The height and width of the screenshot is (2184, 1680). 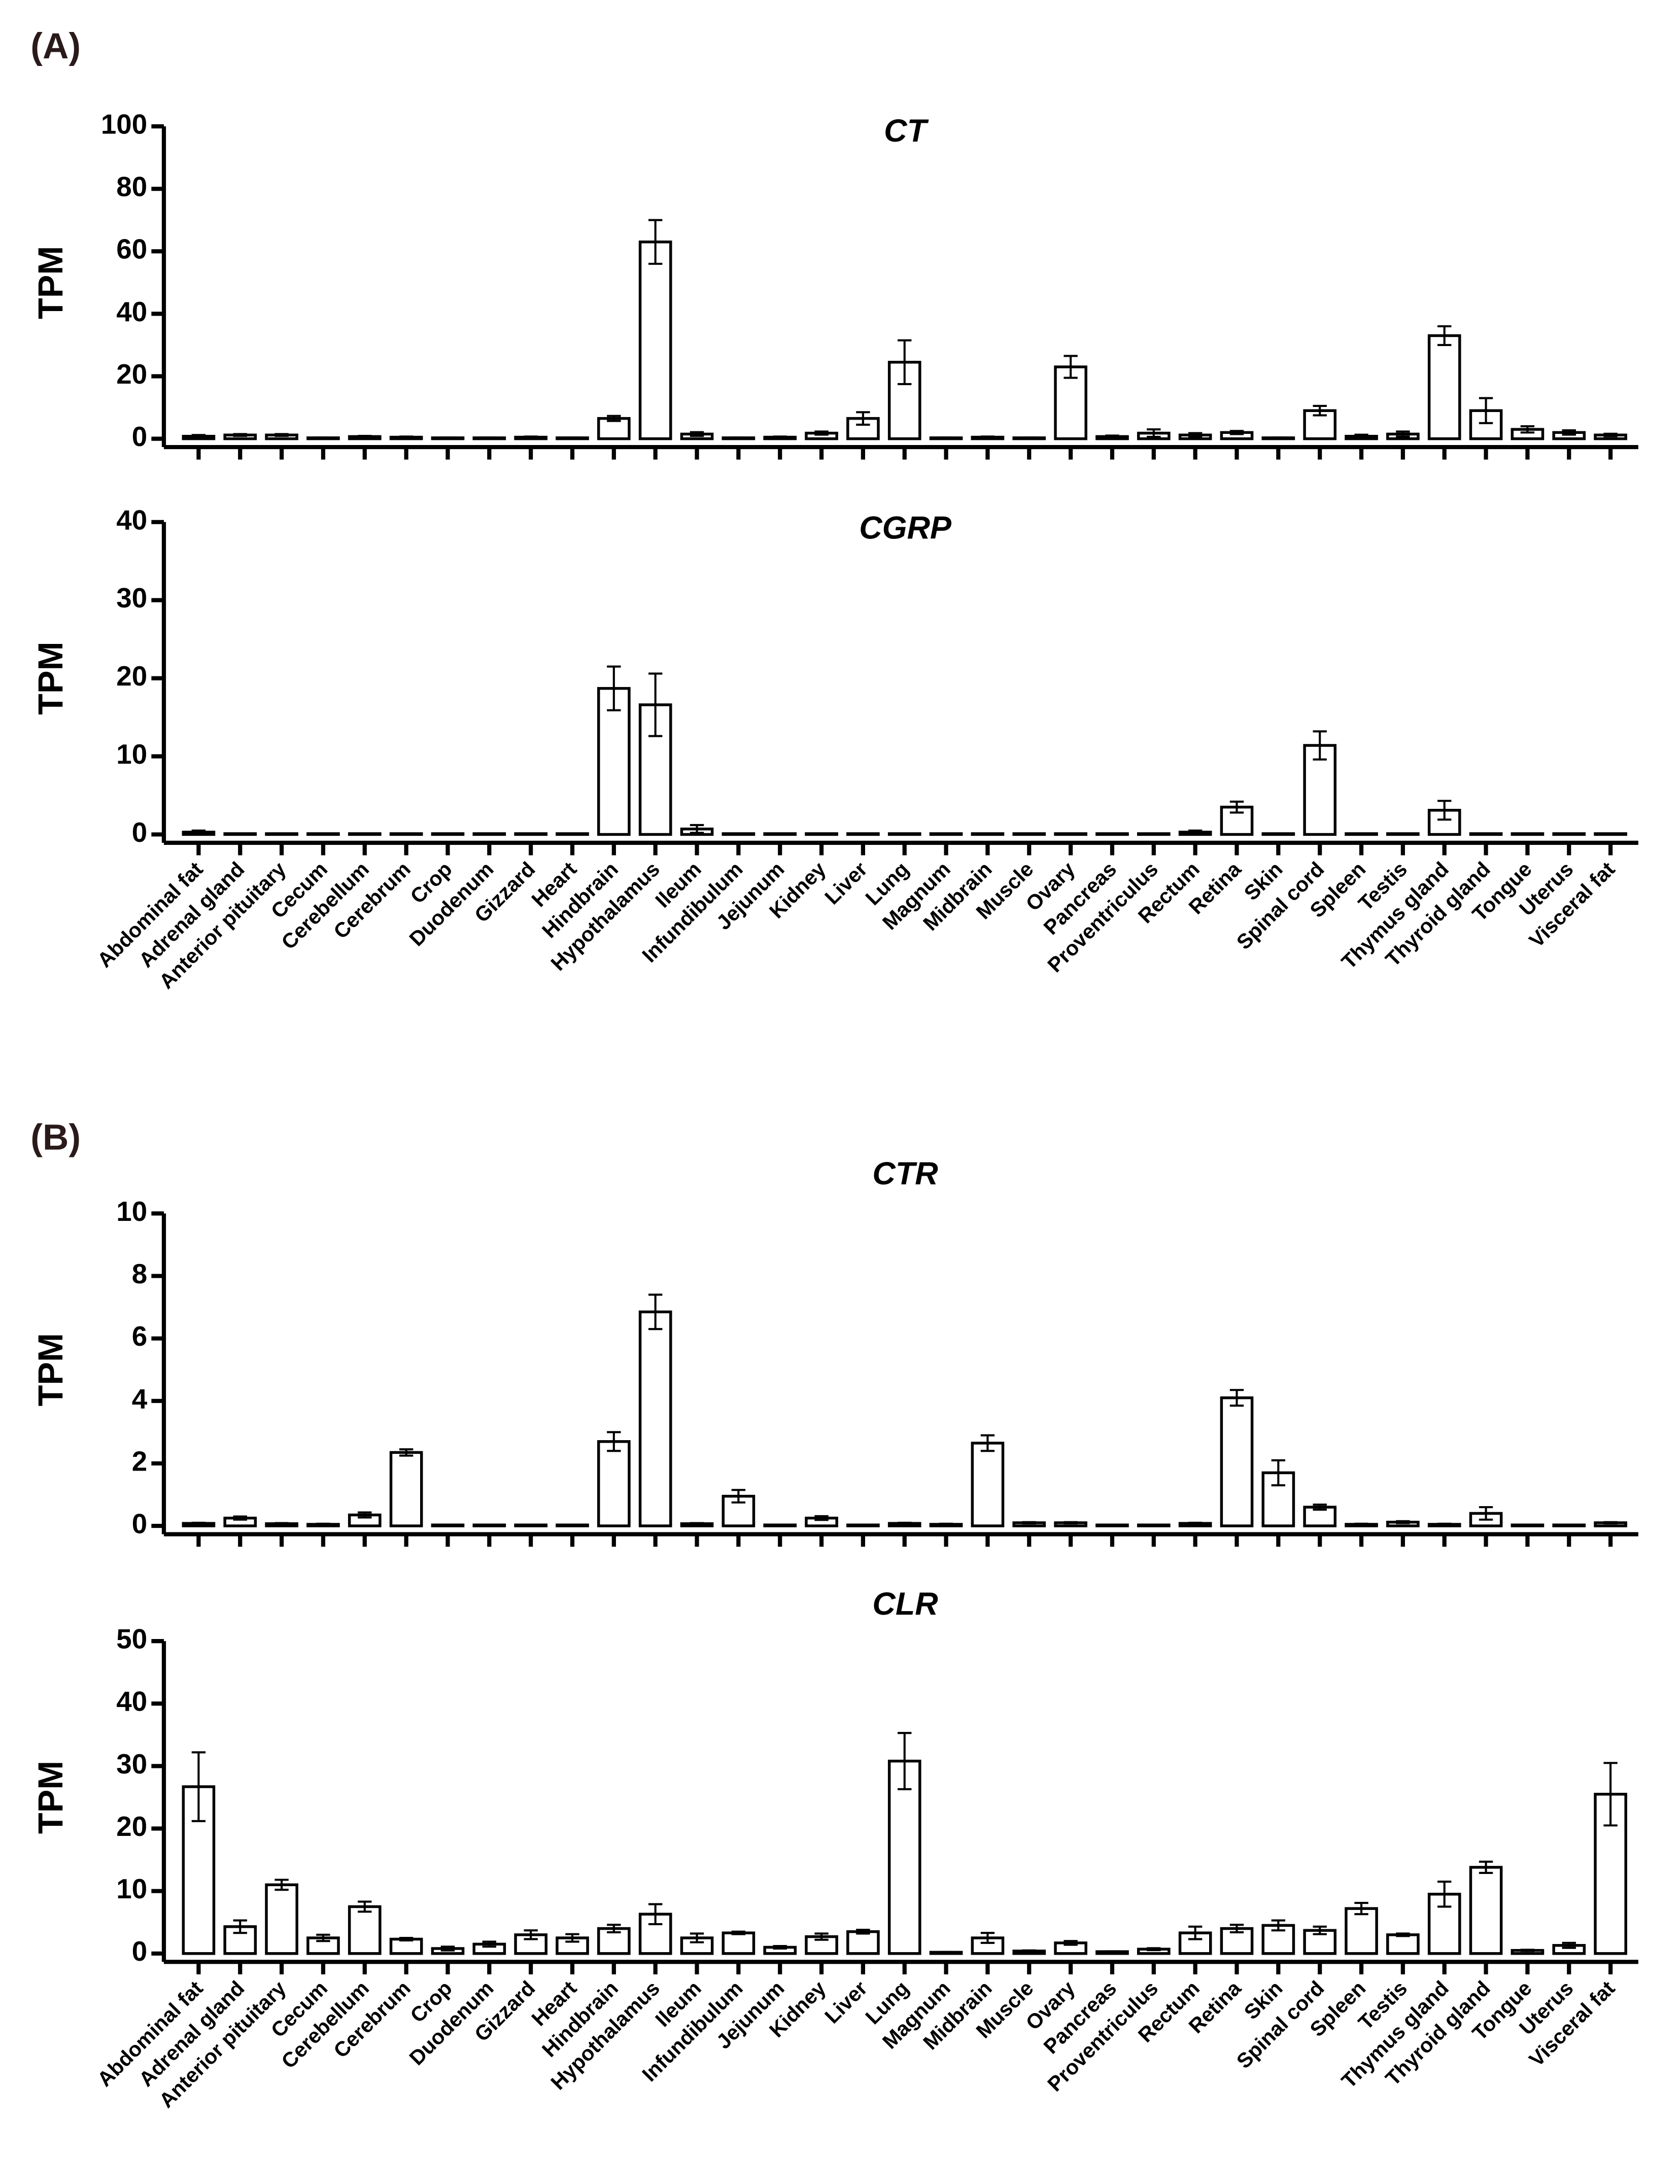 I want to click on y-tick-label: 50, so click(x=131, y=1639).